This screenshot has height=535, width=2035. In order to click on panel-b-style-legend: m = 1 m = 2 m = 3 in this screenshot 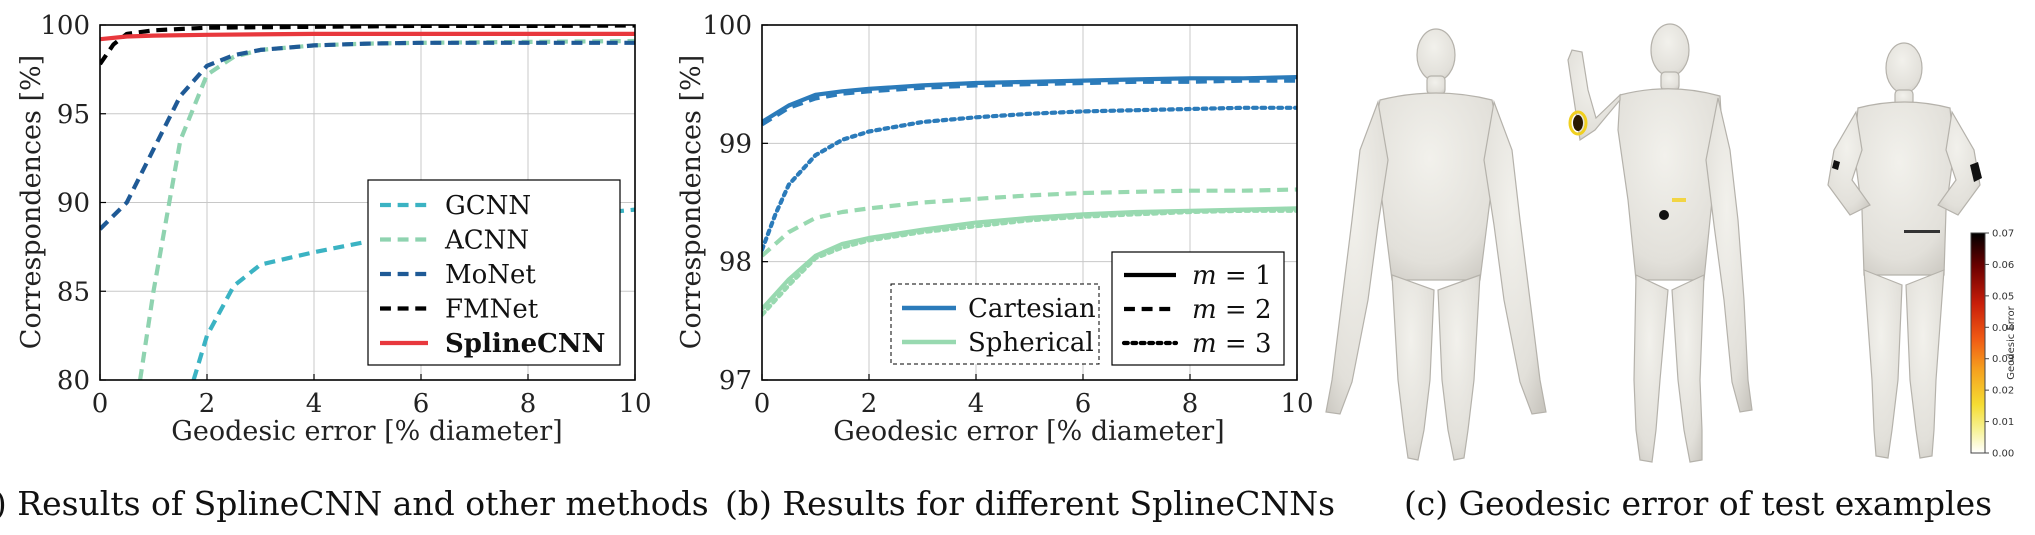, I will do `click(1198, 308)`.